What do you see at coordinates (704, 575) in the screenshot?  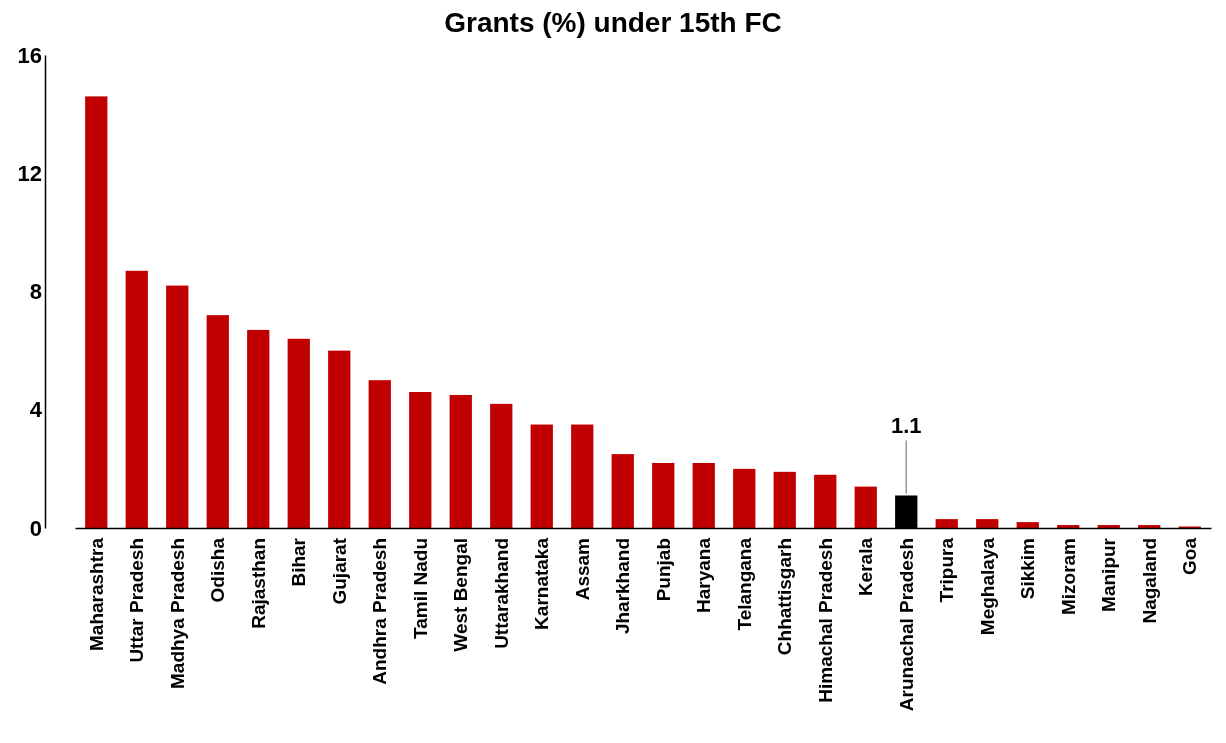 I see `x-tick-label: Haryana` at bounding box center [704, 575].